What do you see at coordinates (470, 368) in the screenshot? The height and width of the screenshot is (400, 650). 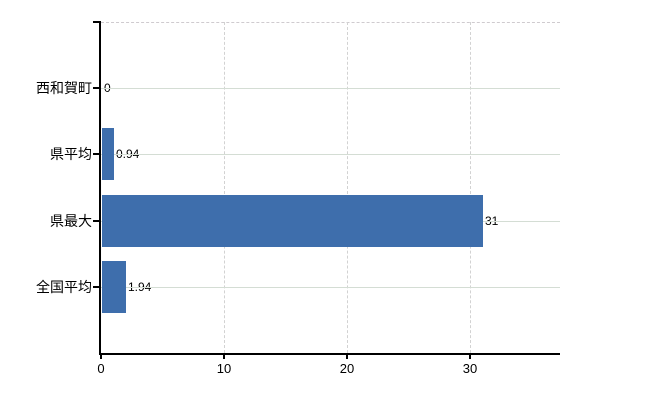 I see `x-tick-label: 30` at bounding box center [470, 368].